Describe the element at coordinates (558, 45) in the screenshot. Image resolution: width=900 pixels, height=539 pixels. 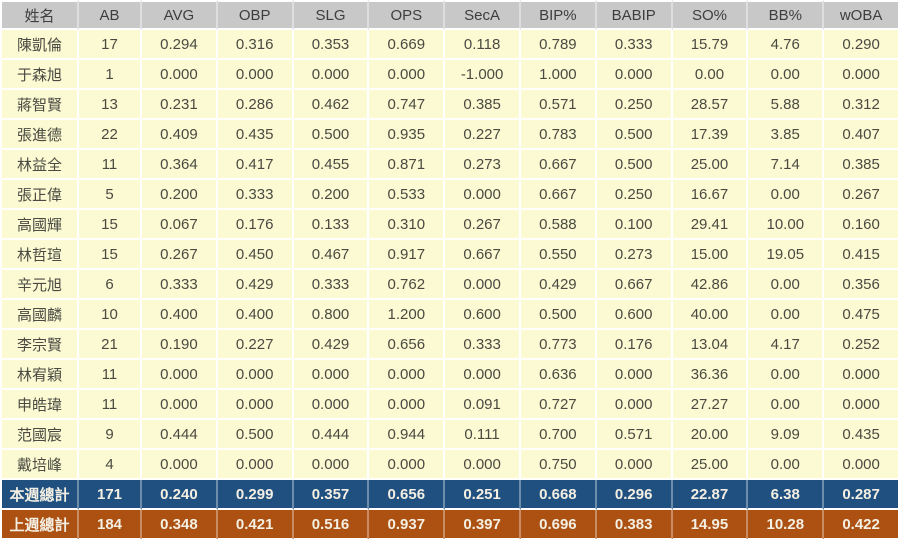
I see `stat-cell-bippct: 0.789` at that location.